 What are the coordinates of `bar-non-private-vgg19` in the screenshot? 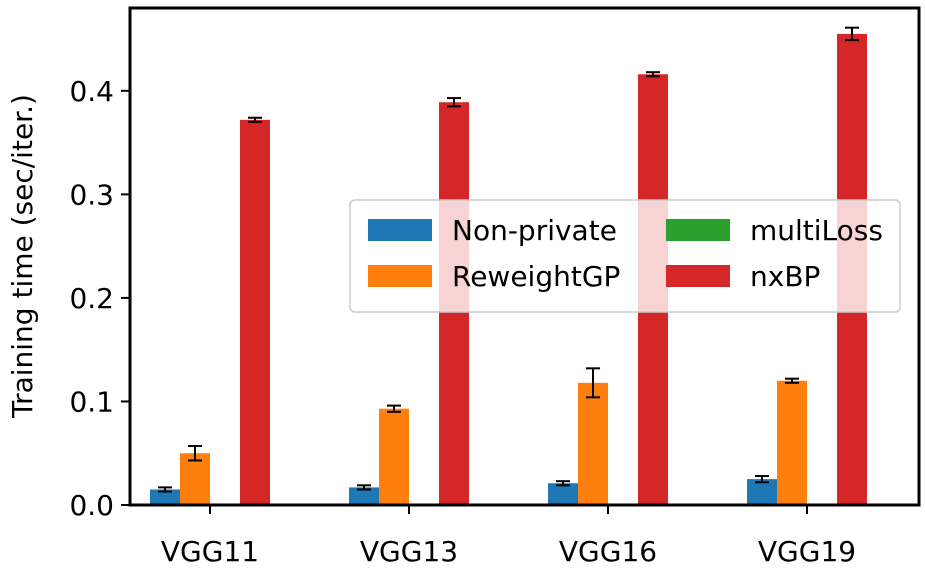 It's located at (762, 492).